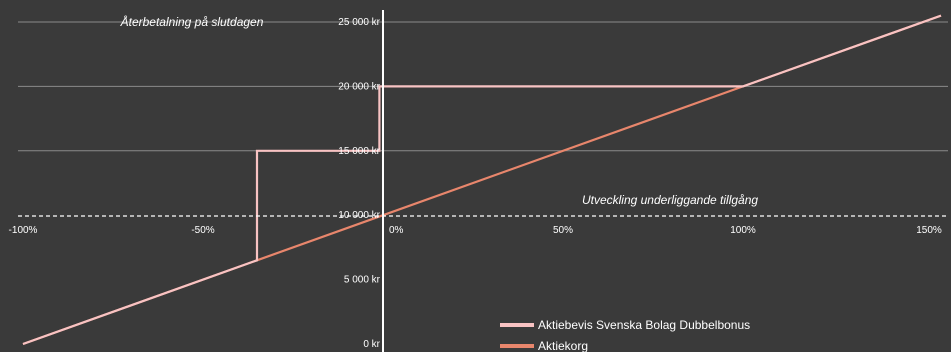 The height and width of the screenshot is (352, 951). Describe the element at coordinates (359, 151) in the screenshot. I see `y-tick-label: 15 000 kr` at that location.